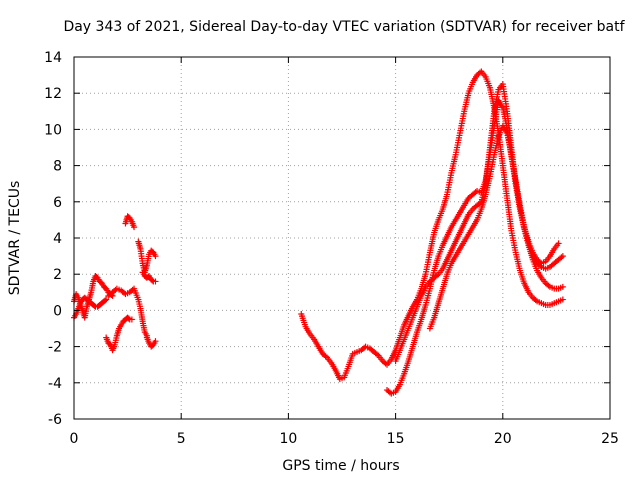 The height and width of the screenshot is (480, 640). Describe the element at coordinates (396, 439) in the screenshot. I see `x-tick-label: 15` at that location.